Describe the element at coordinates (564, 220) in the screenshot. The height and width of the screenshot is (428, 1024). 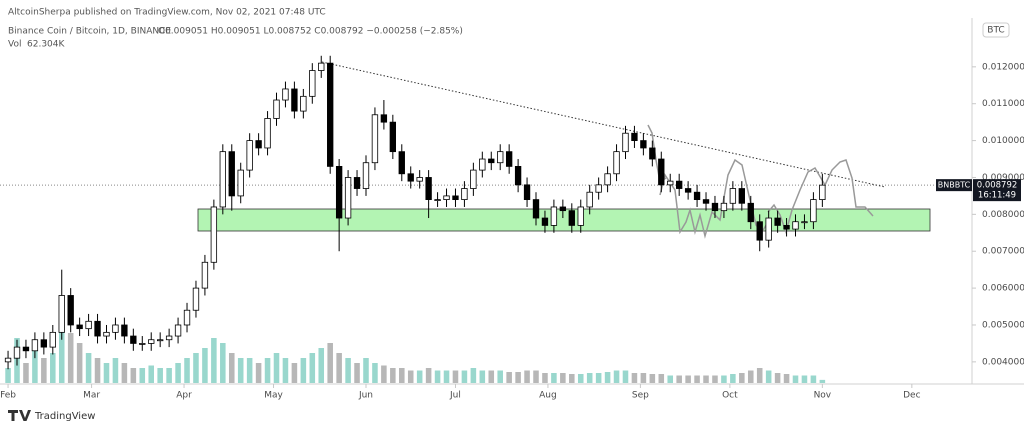
I see `support-zone` at that location.